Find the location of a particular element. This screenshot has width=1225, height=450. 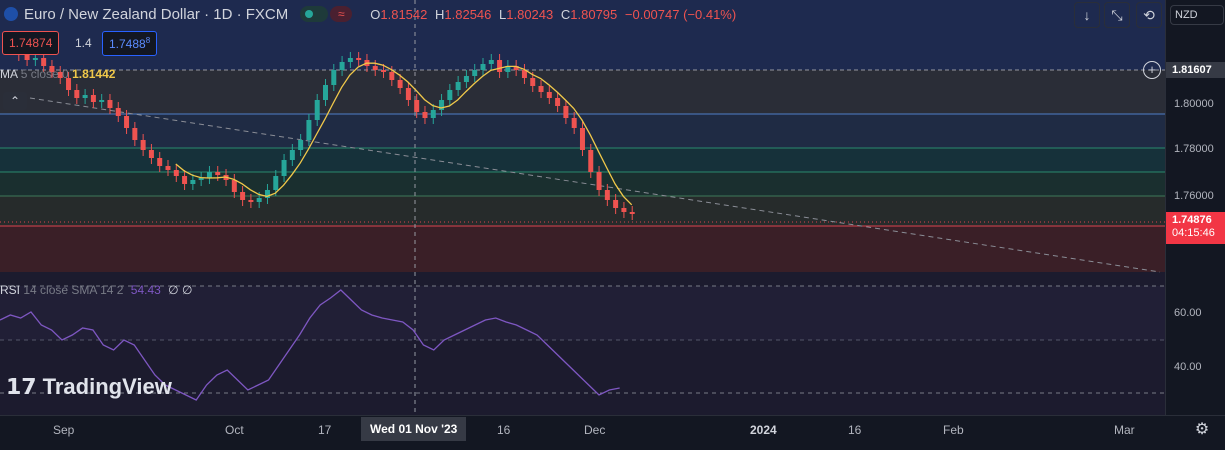

snapshot-button: ⟲ is located at coordinates (1149, 15).